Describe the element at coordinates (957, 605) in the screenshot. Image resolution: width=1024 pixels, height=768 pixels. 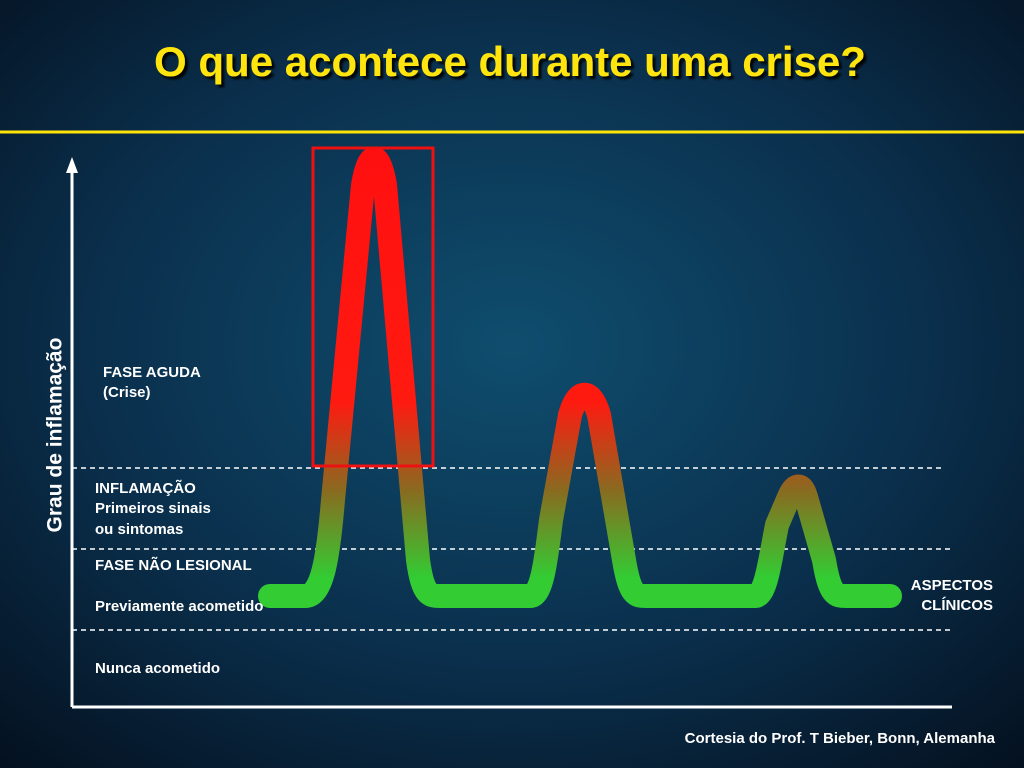
I see `right-label: CLÍNICOS` at that location.